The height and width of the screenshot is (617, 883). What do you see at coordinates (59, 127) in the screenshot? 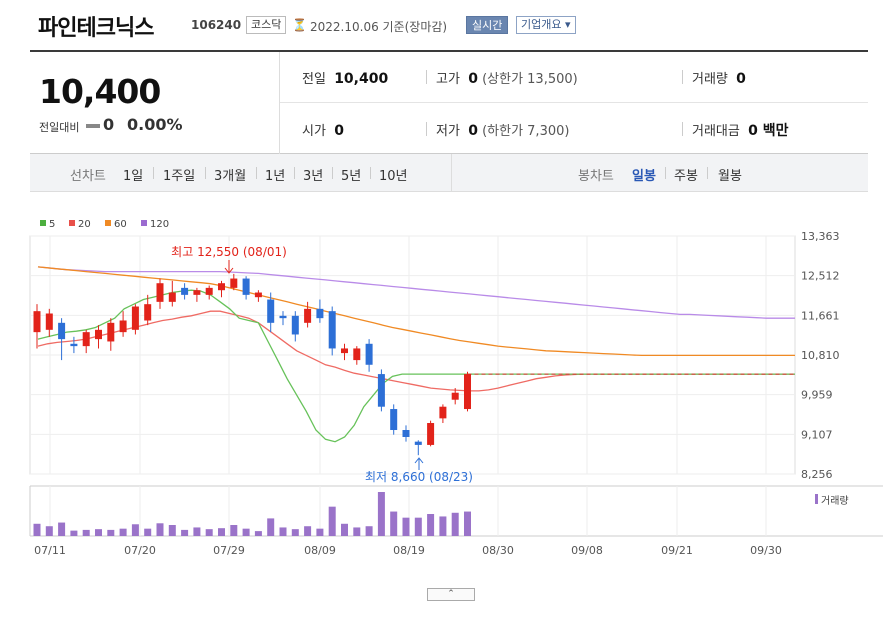
I see `change-label: 전일대비` at bounding box center [59, 127].